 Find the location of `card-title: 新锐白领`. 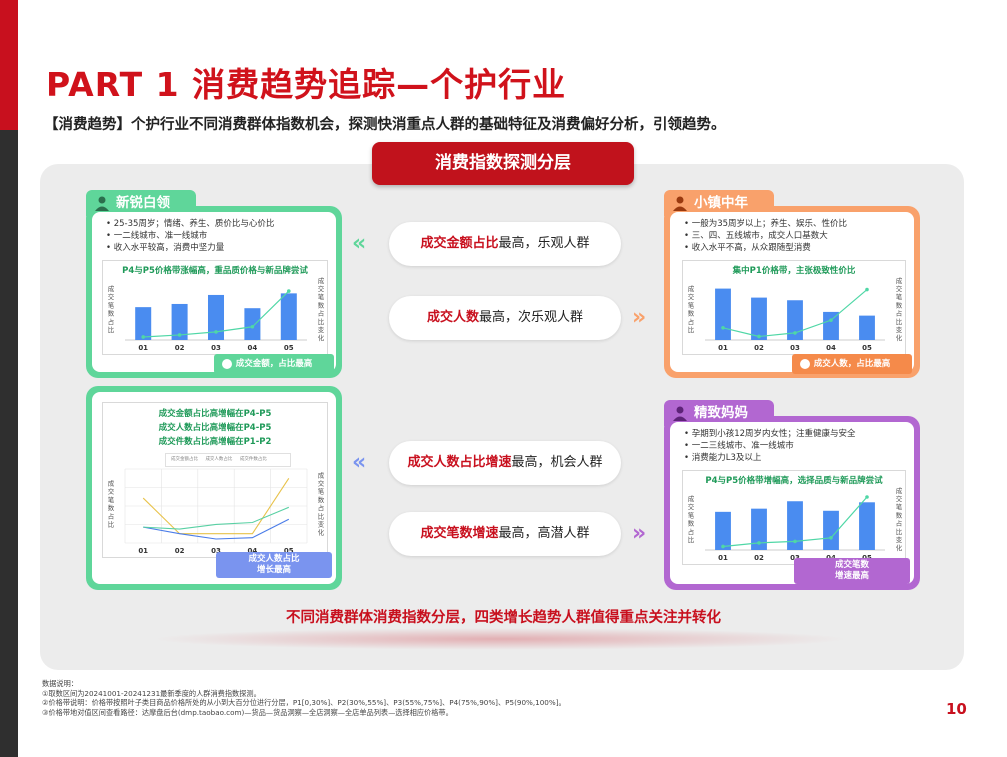

card-title: 新锐白领 is located at coordinates (143, 203).